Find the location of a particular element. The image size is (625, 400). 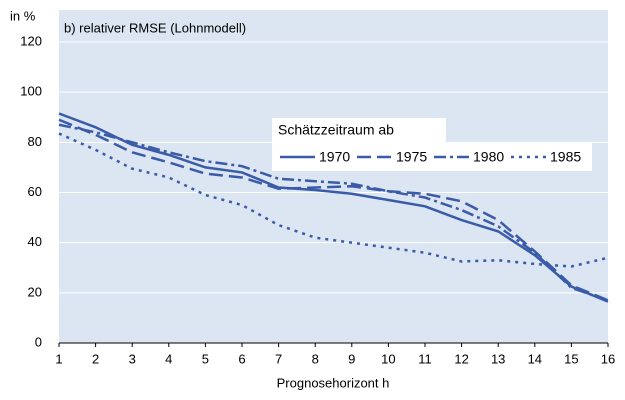

x-tick-label: 9 is located at coordinates (351, 358).